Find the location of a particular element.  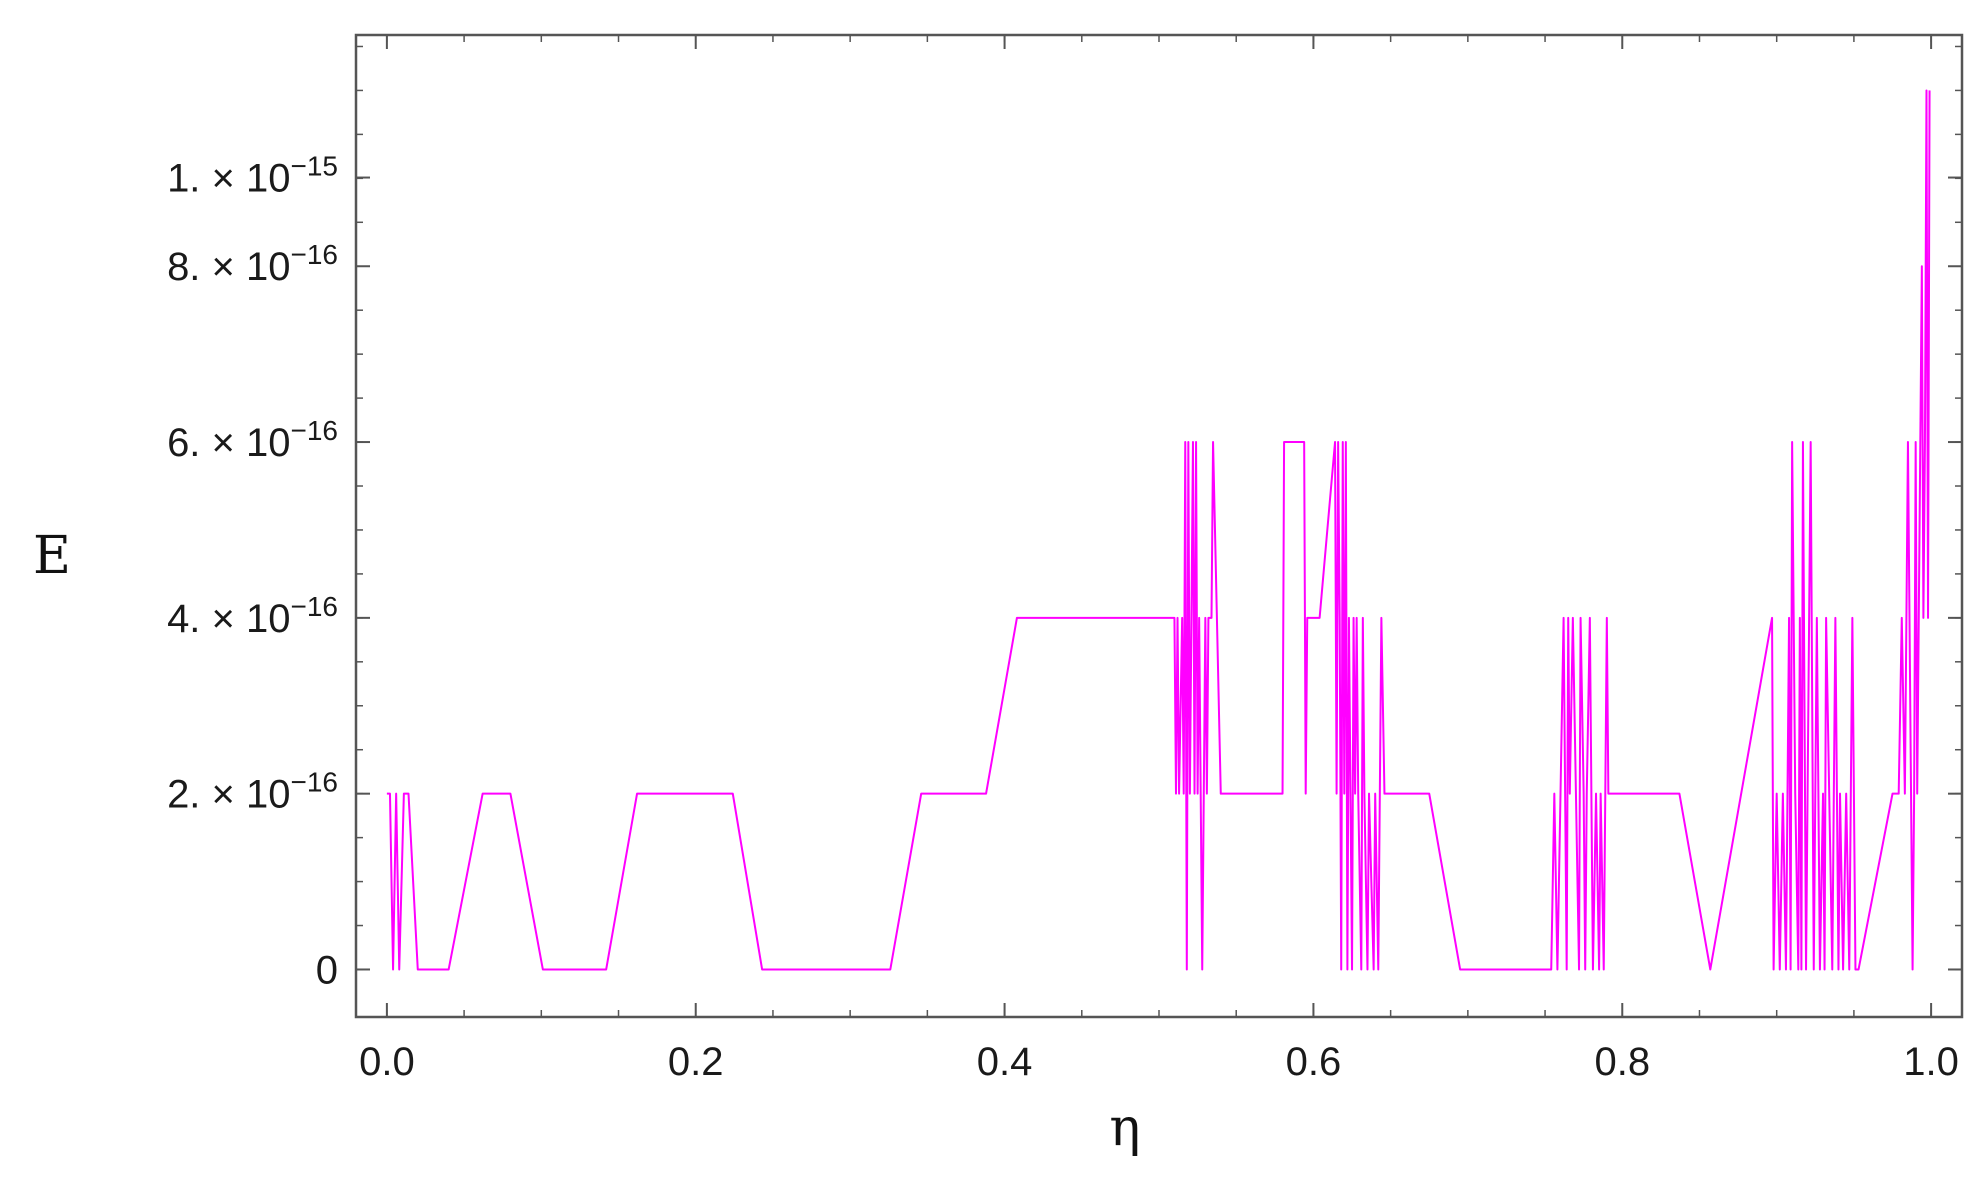

y-tick-label-base: 6. × 10 is located at coordinates (228, 443).